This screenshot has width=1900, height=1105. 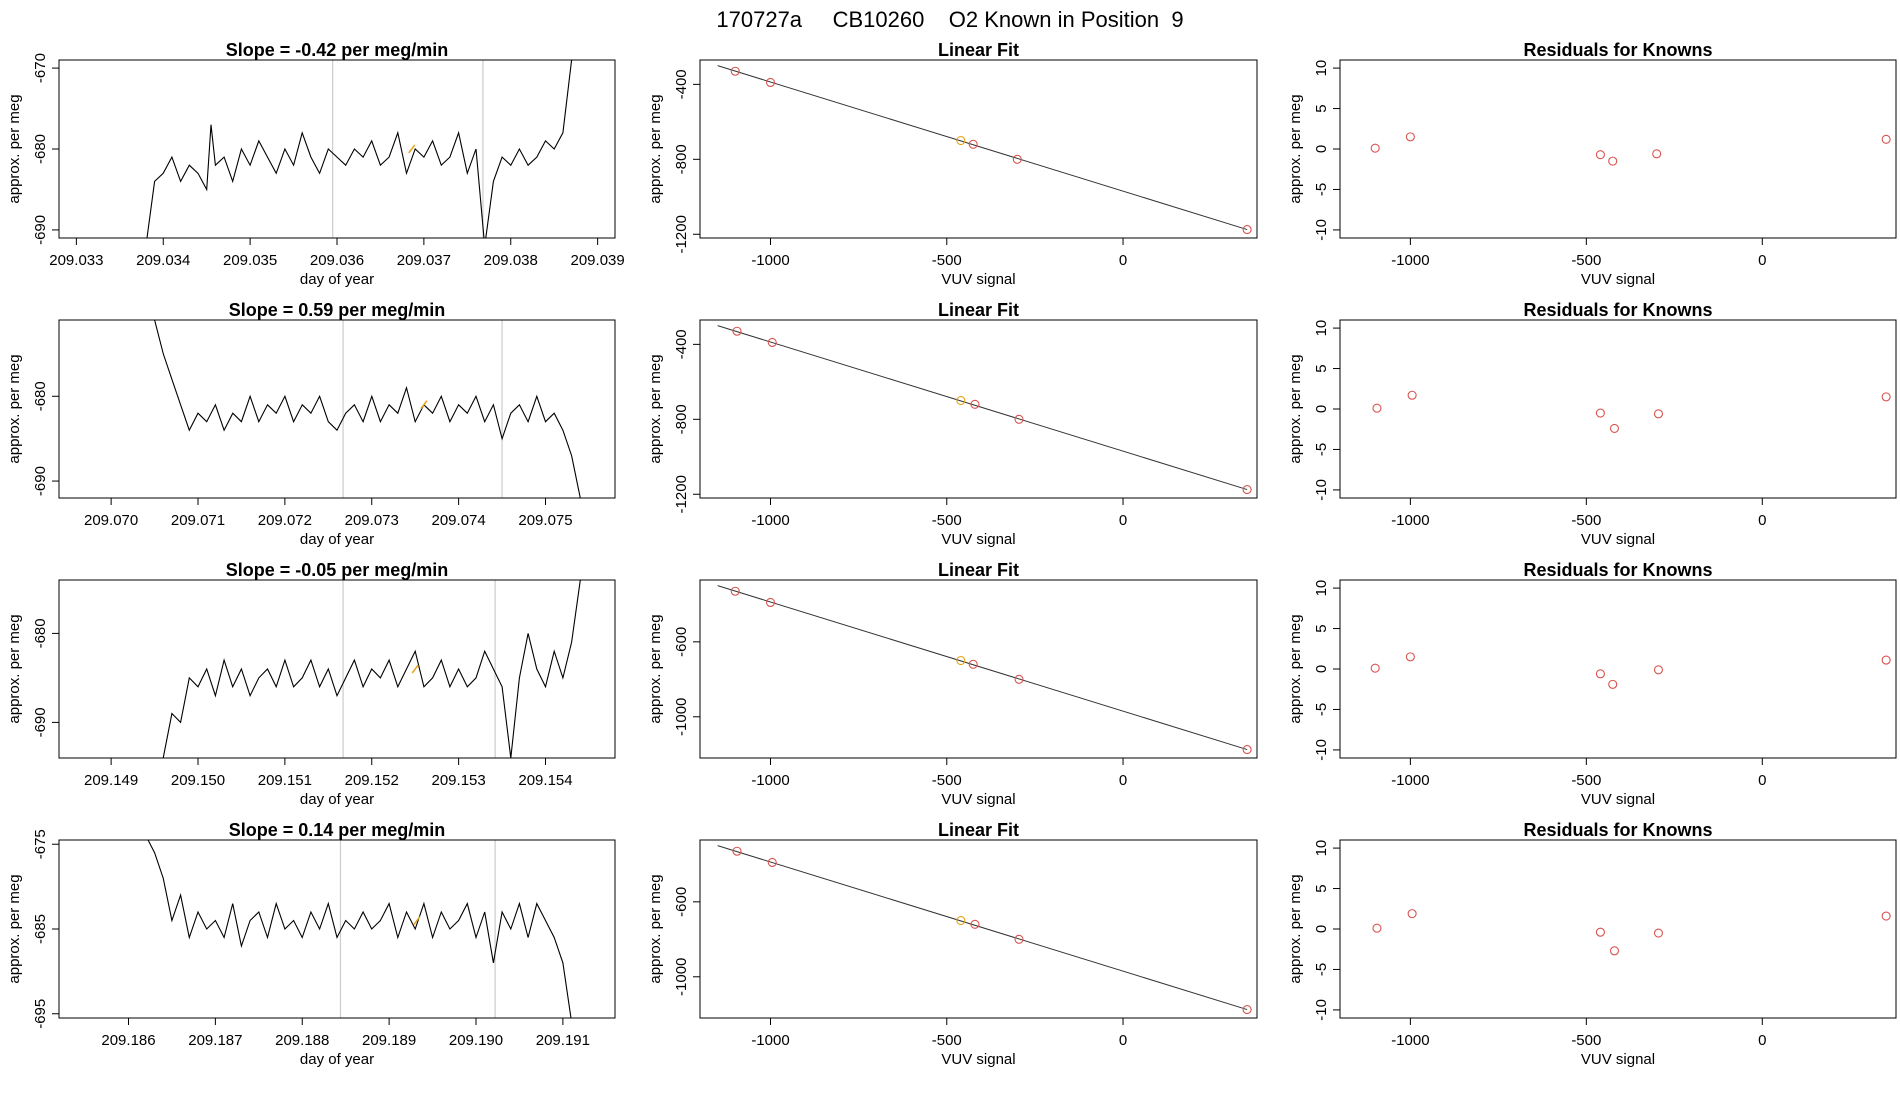 What do you see at coordinates (40, 929) in the screenshot?
I see `y-tick-label: -685` at bounding box center [40, 929].